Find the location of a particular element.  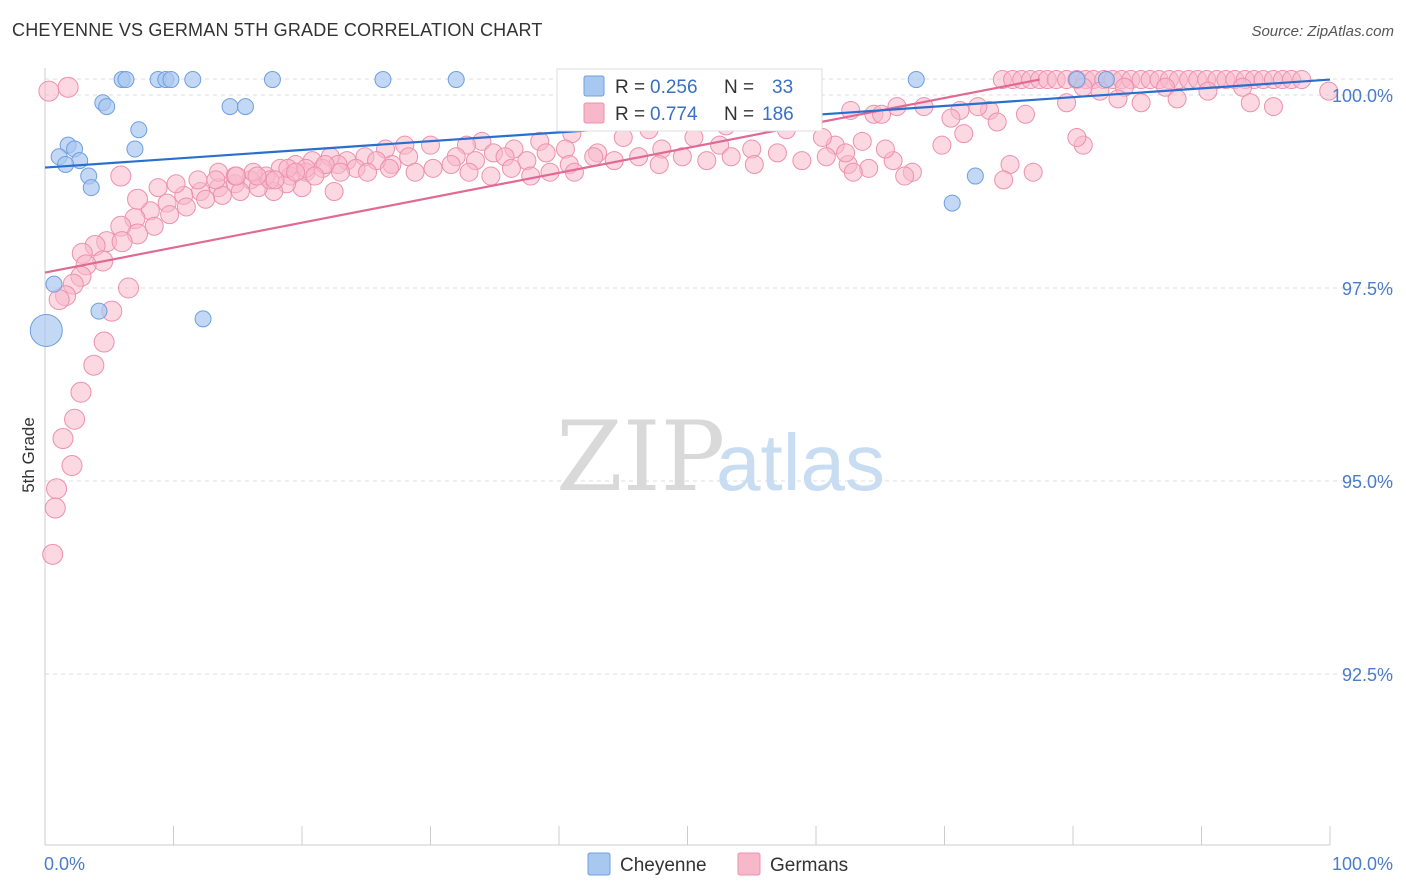

y-tick-label: 95.0% is located at coordinates (1367, 482).